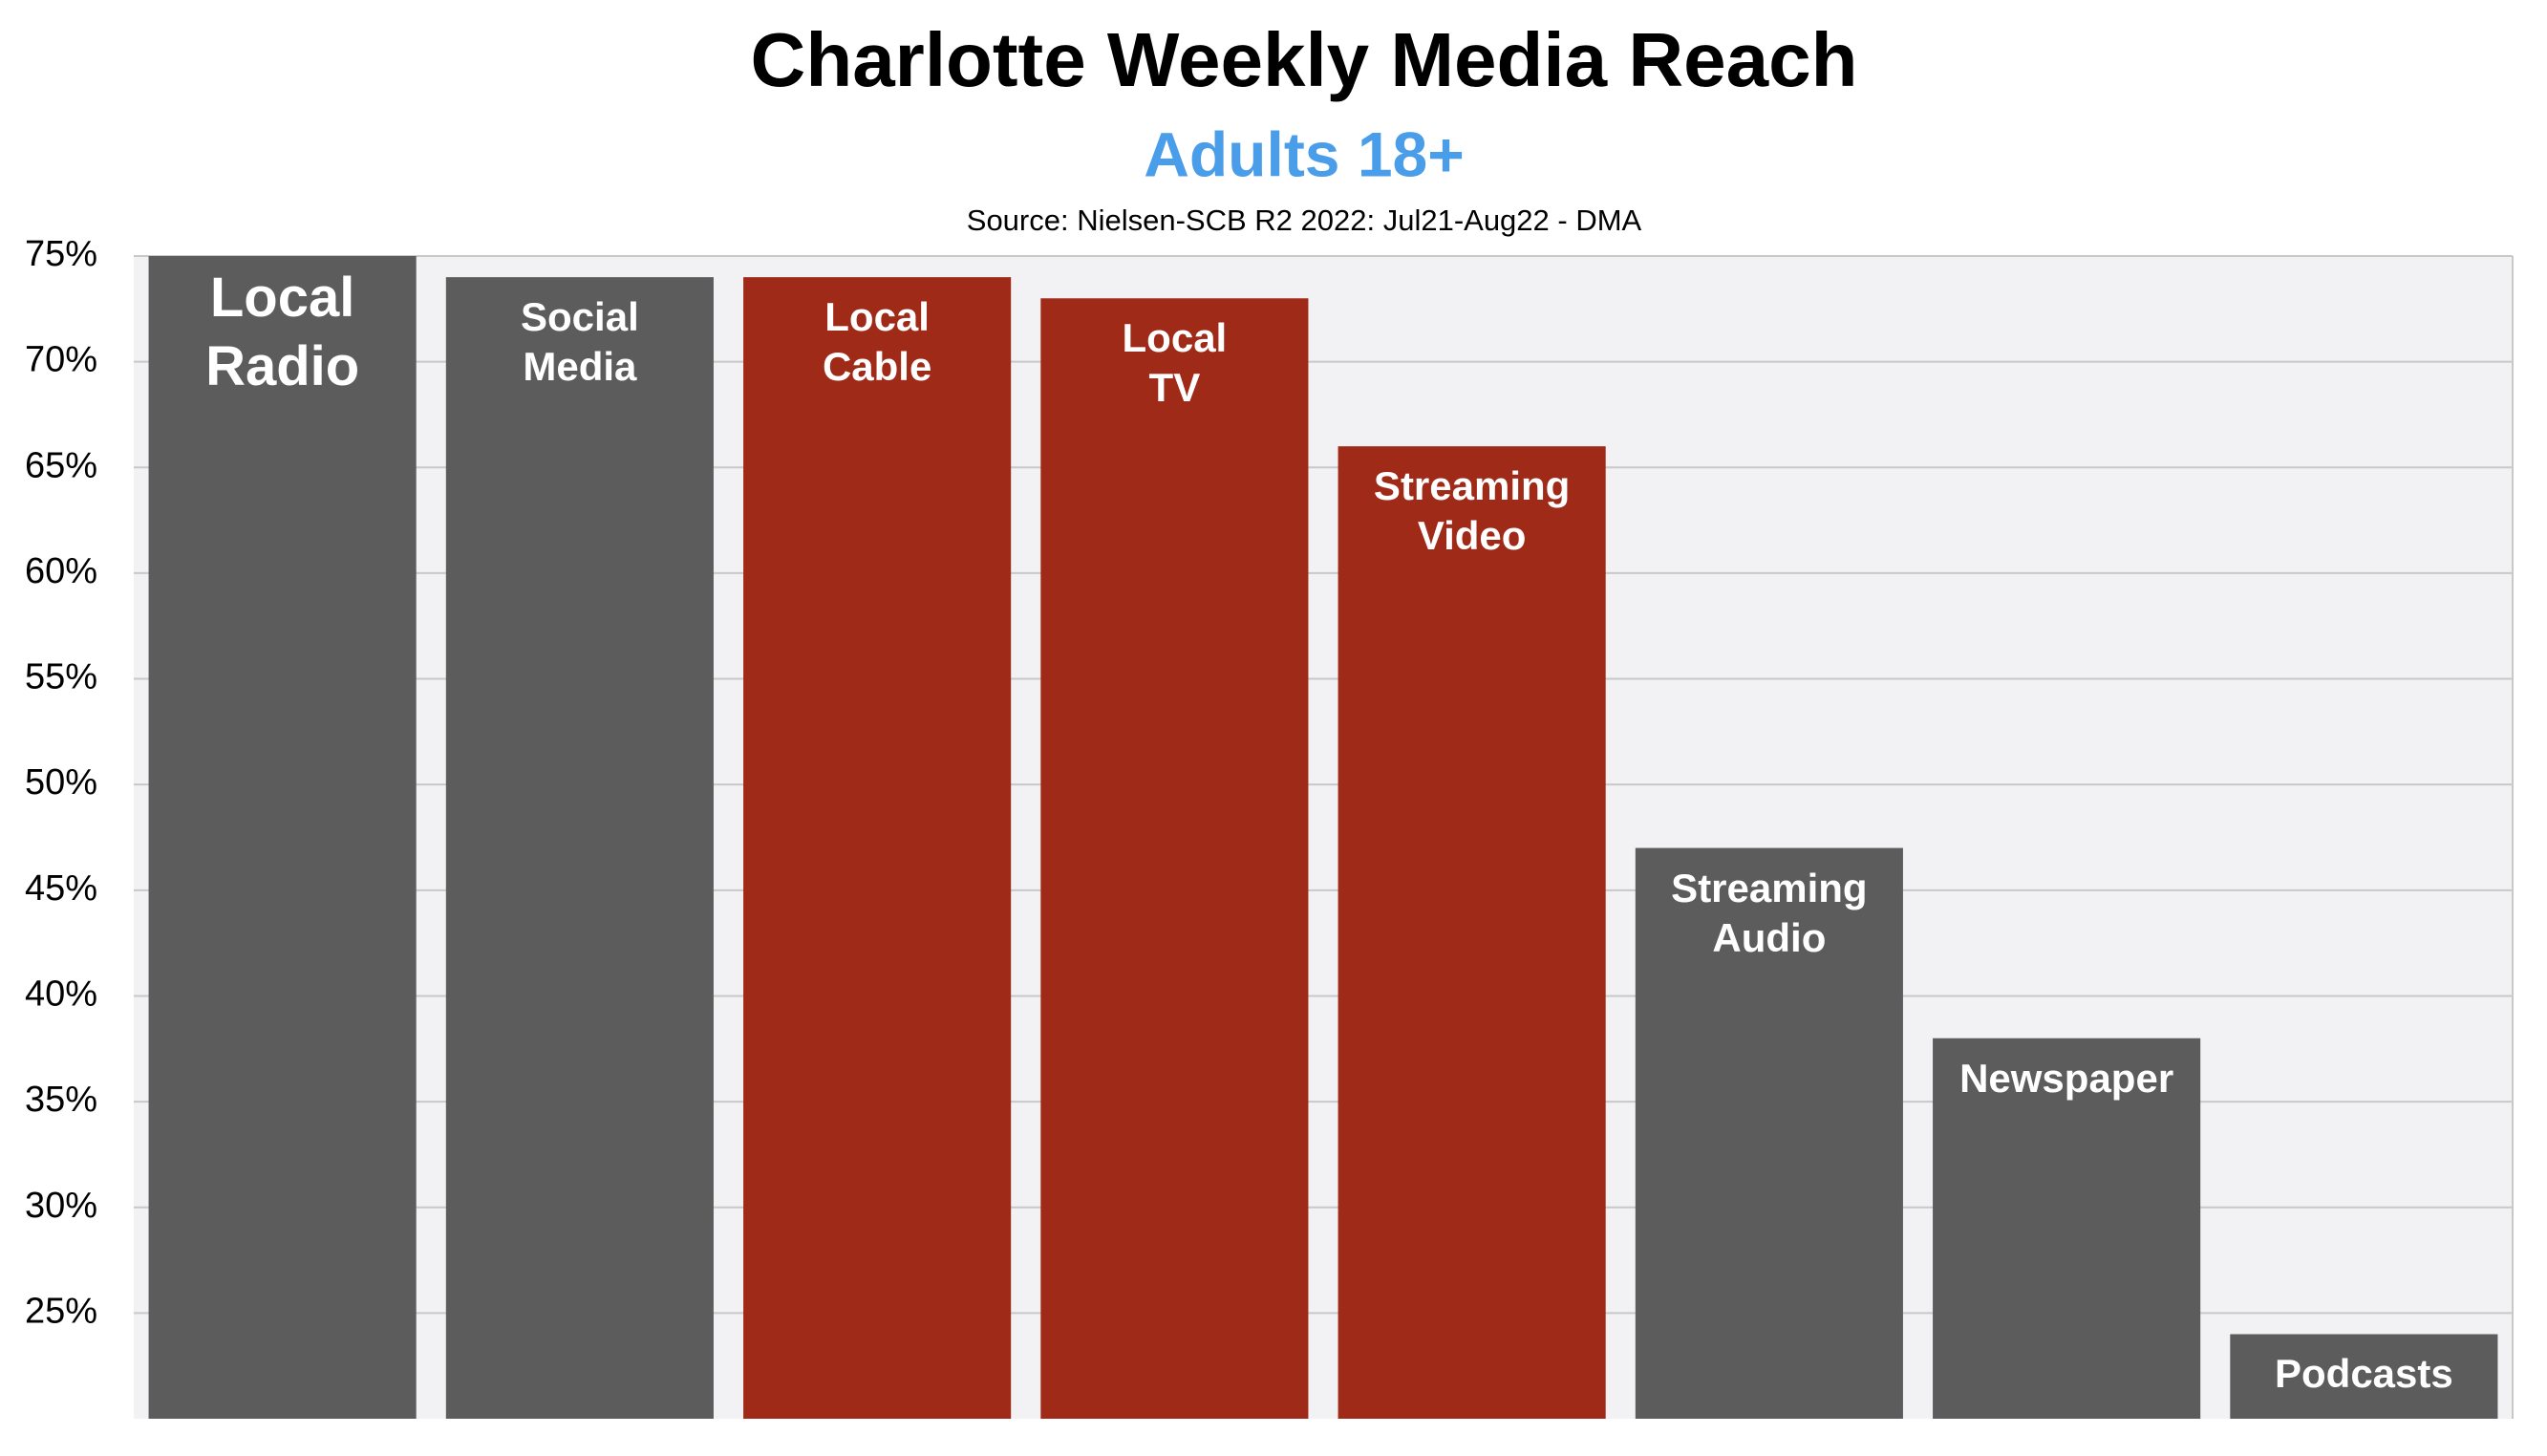 This screenshot has height=1456, width=2547. What do you see at coordinates (282, 332) in the screenshot?
I see `category-label: Local Radio` at bounding box center [282, 332].